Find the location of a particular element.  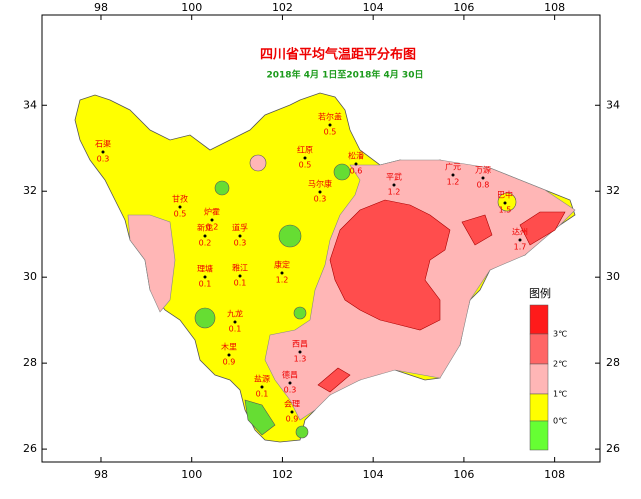

station-name: 平武 is located at coordinates (394, 177).